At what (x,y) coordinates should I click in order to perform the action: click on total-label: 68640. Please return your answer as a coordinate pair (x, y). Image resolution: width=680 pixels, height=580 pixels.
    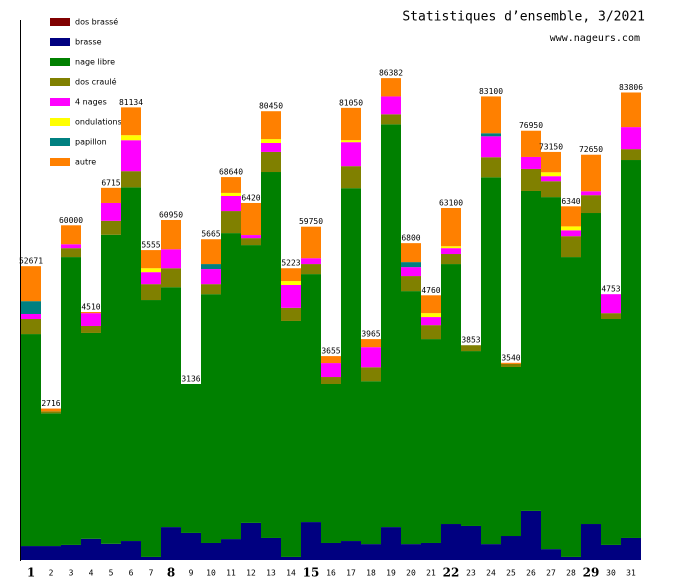
    Looking at the image, I should click on (231, 172).